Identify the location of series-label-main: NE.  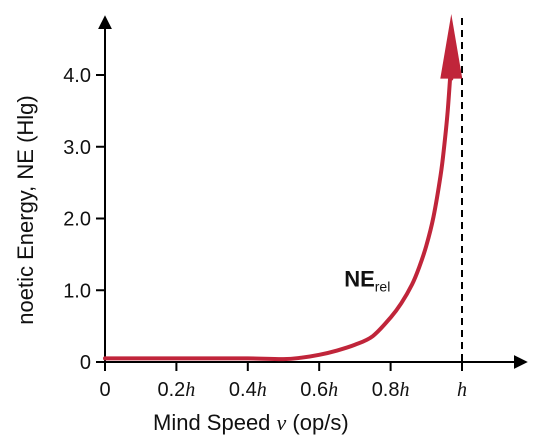
(359, 279).